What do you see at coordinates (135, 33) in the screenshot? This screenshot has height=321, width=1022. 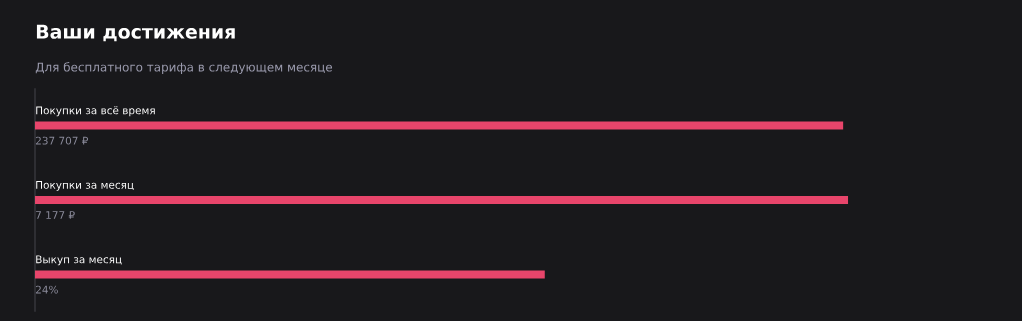 I see `chart-title: Ваши достижения` at bounding box center [135, 33].